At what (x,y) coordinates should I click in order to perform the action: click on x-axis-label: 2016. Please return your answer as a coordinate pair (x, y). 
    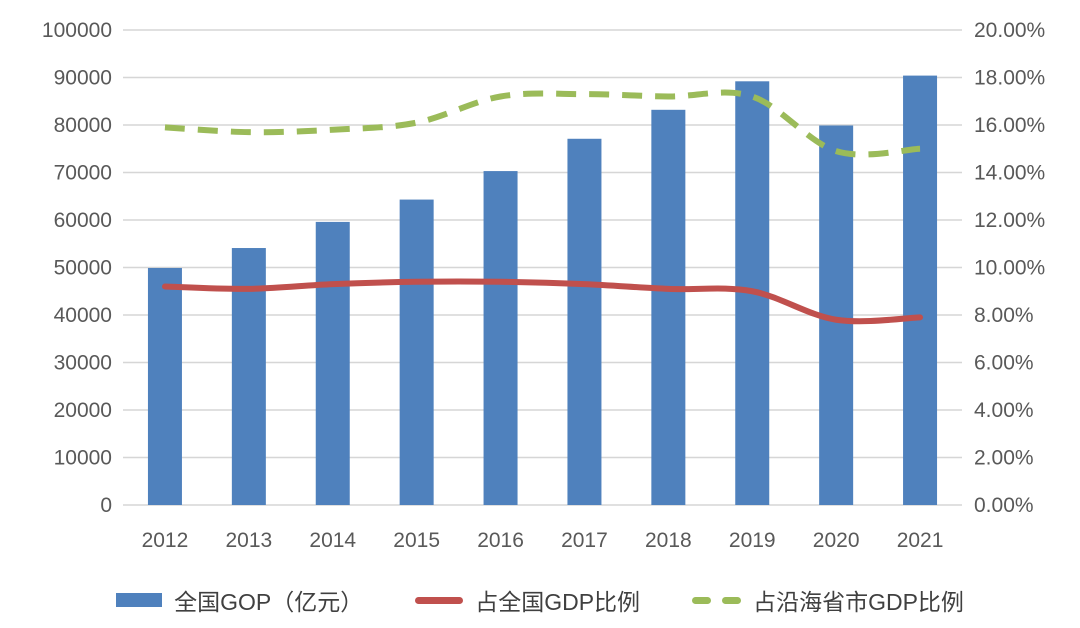
    Looking at the image, I should click on (500, 540).